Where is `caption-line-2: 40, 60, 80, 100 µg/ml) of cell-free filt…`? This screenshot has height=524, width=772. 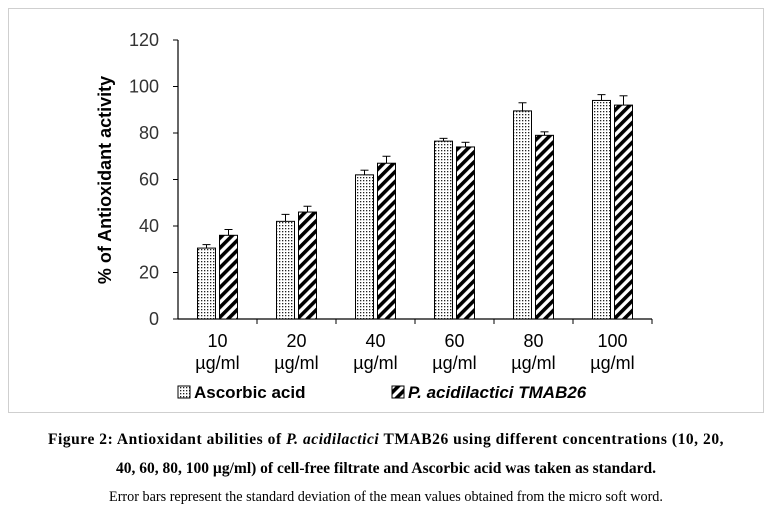 caption-line-2: 40, 60, 80, 100 µg/ml) of cell-free filt… is located at coordinates (386, 468).